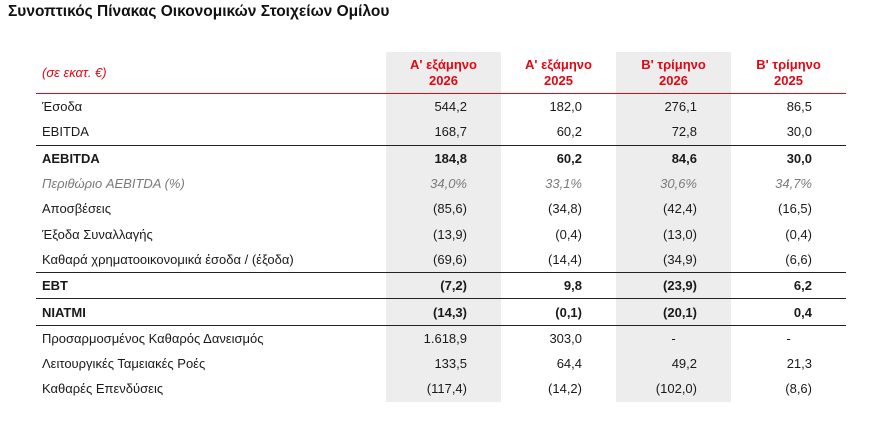  I want to click on row-label: AEBITDA, so click(211, 157).